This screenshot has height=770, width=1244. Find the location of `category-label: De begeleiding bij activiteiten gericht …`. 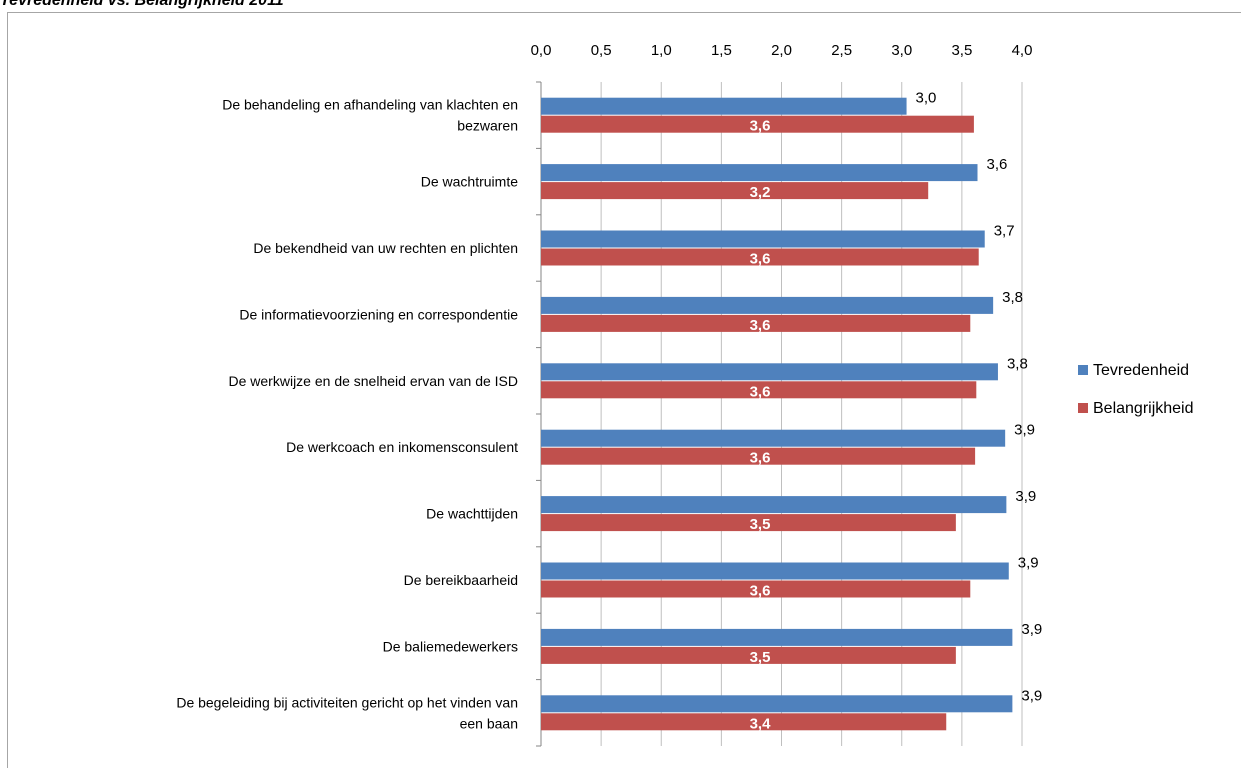

category-label: De begeleiding bij activiteiten gericht … is located at coordinates (347, 702).